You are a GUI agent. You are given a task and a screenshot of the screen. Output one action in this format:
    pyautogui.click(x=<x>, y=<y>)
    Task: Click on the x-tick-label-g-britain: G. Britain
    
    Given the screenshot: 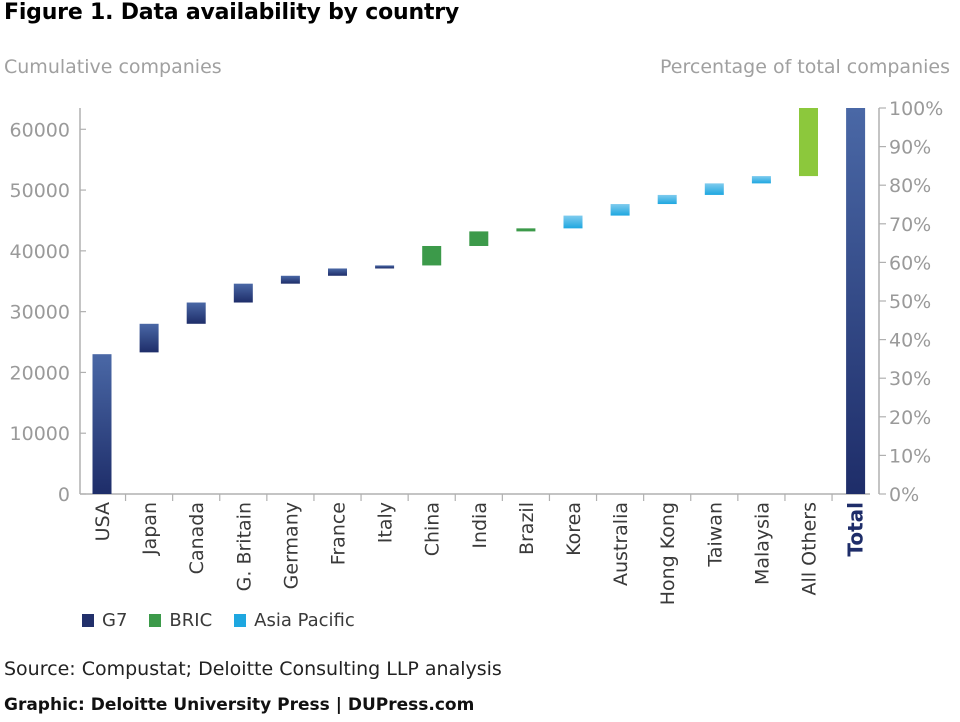 What is the action you would take?
    pyautogui.click(x=244, y=546)
    